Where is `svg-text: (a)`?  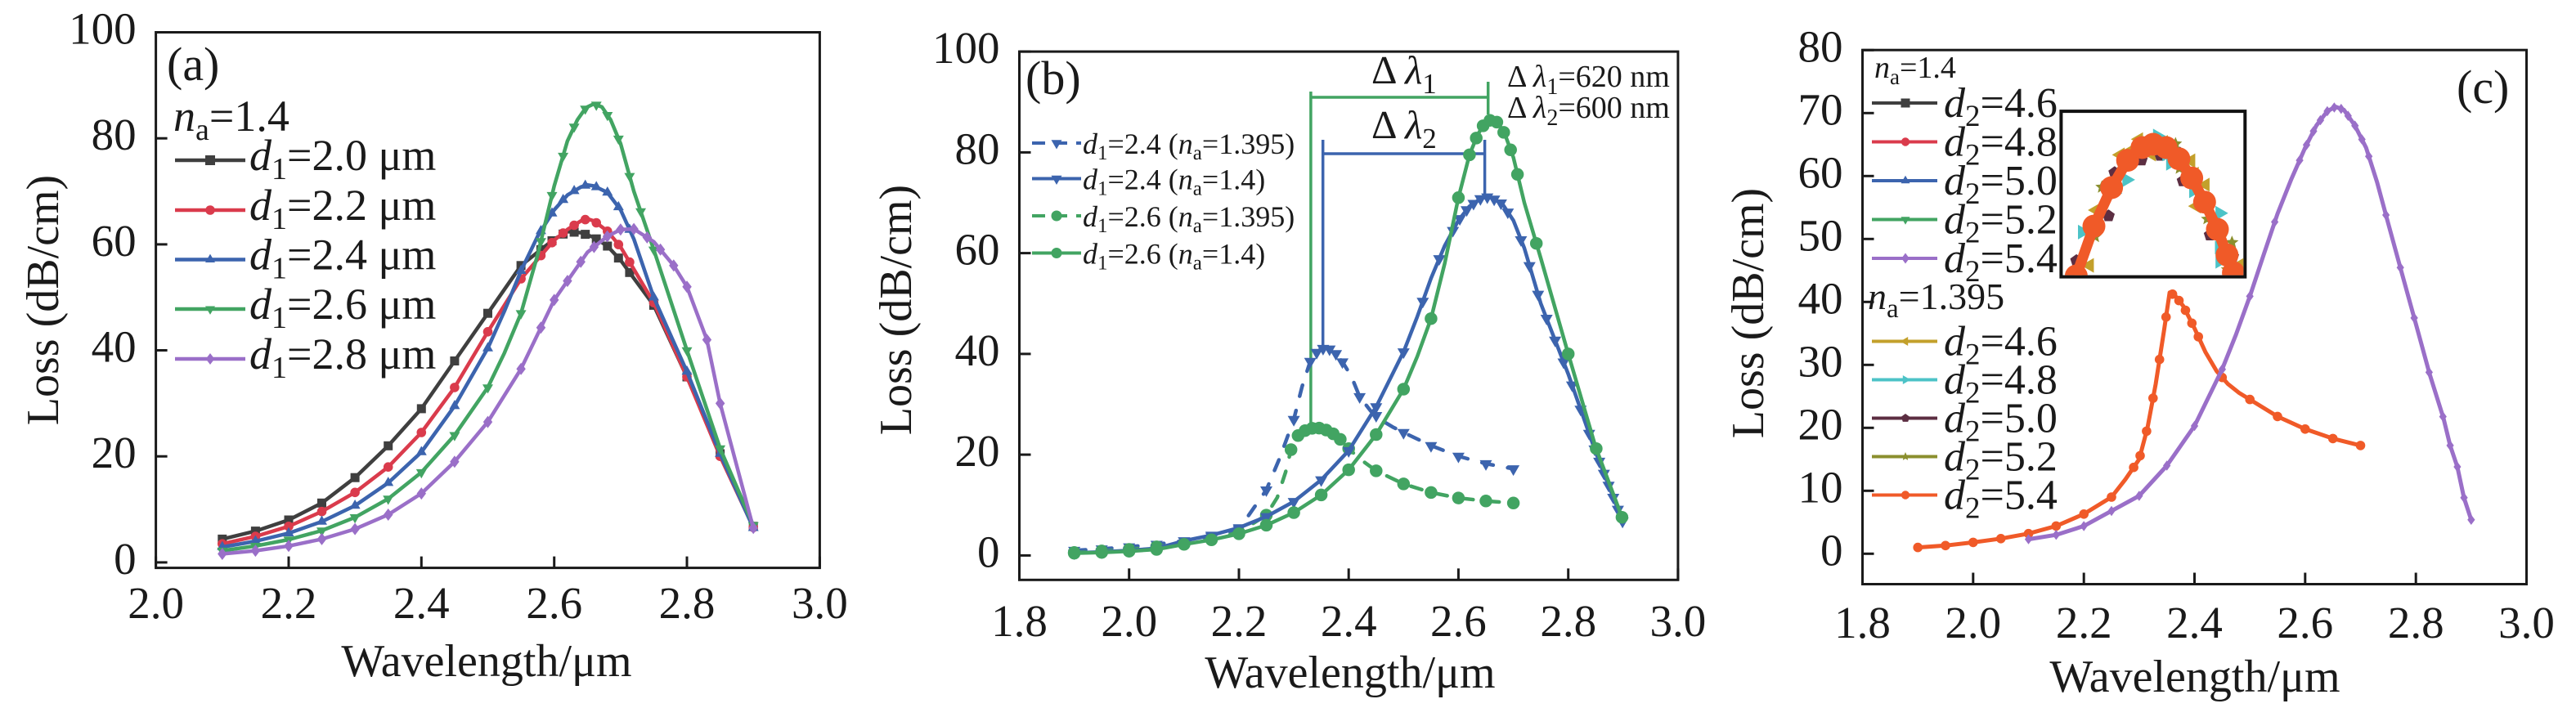 svg-text: (a) is located at coordinates (193, 64).